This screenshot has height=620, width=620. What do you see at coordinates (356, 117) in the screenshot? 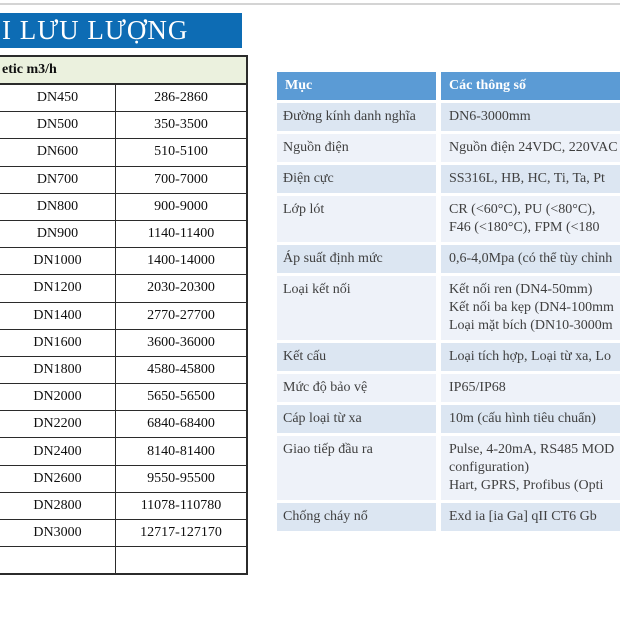
I see `spec-item-cell: Đường kính danh nghĩa` at bounding box center [356, 117].